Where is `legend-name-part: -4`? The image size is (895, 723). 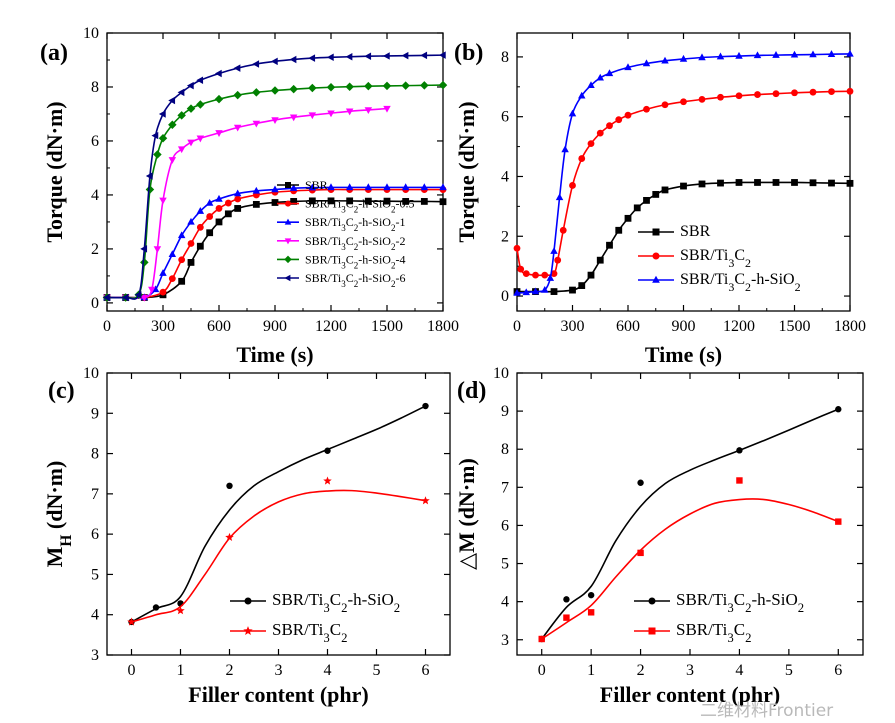 legend-name-part: -4 is located at coordinates (400, 259).